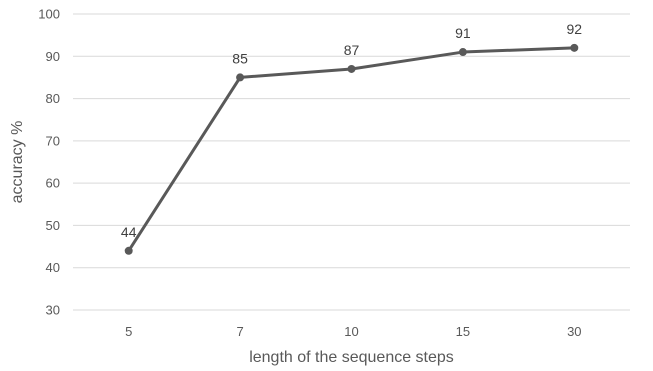 This screenshot has height=371, width=653. Describe the element at coordinates (53, 225) in the screenshot. I see `y-tick-label: 50` at that location.